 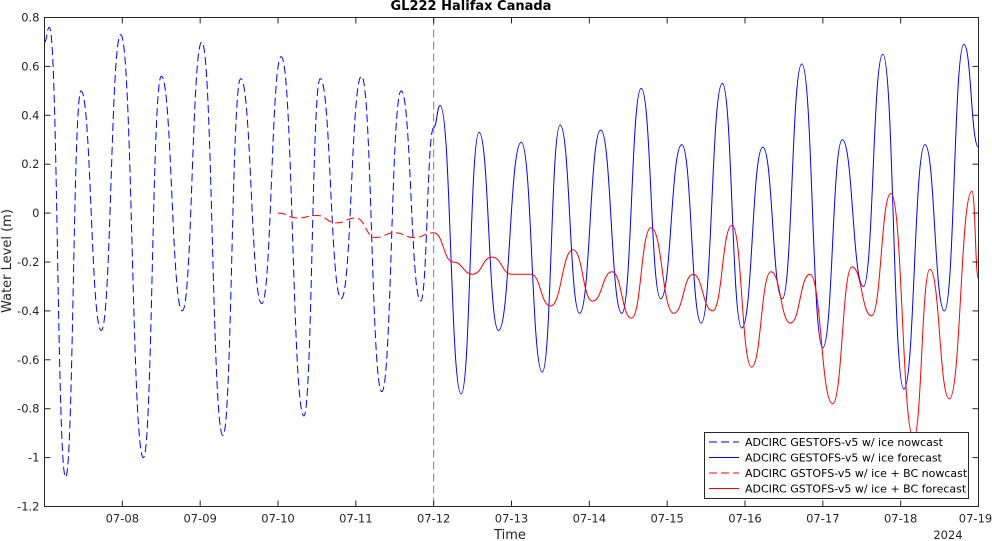 What do you see at coordinates (947, 534) in the screenshot?
I see `year-label: 2024` at bounding box center [947, 534].